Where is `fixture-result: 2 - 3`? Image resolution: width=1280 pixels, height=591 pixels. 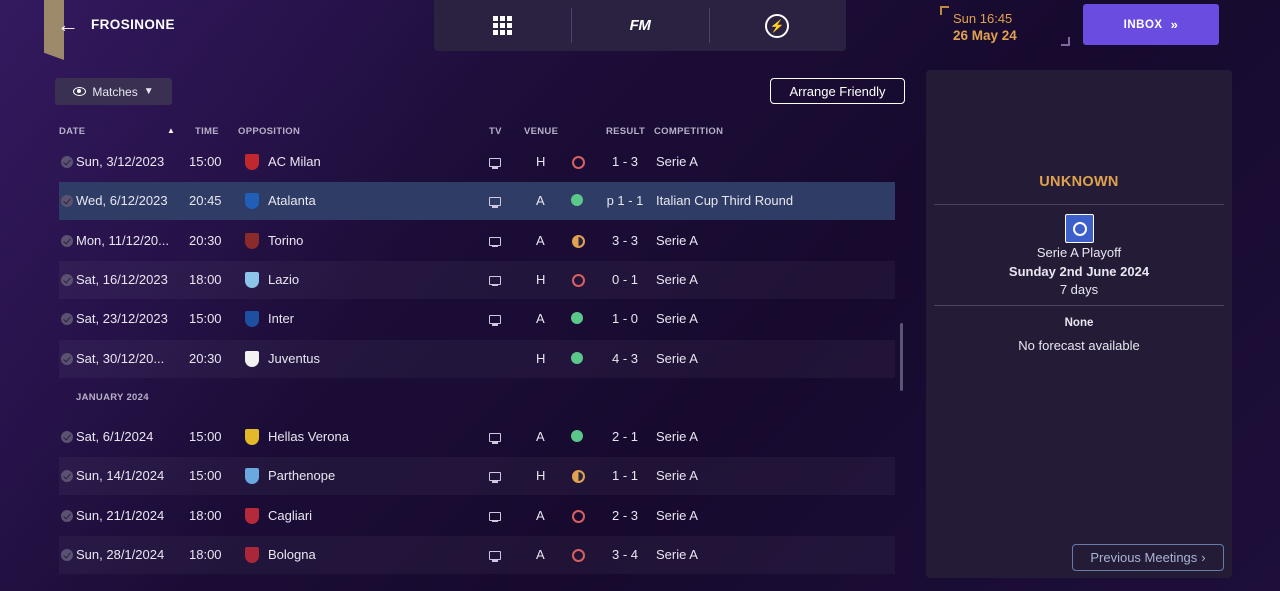 fixture-result: 2 - 3 is located at coordinates (624, 515).